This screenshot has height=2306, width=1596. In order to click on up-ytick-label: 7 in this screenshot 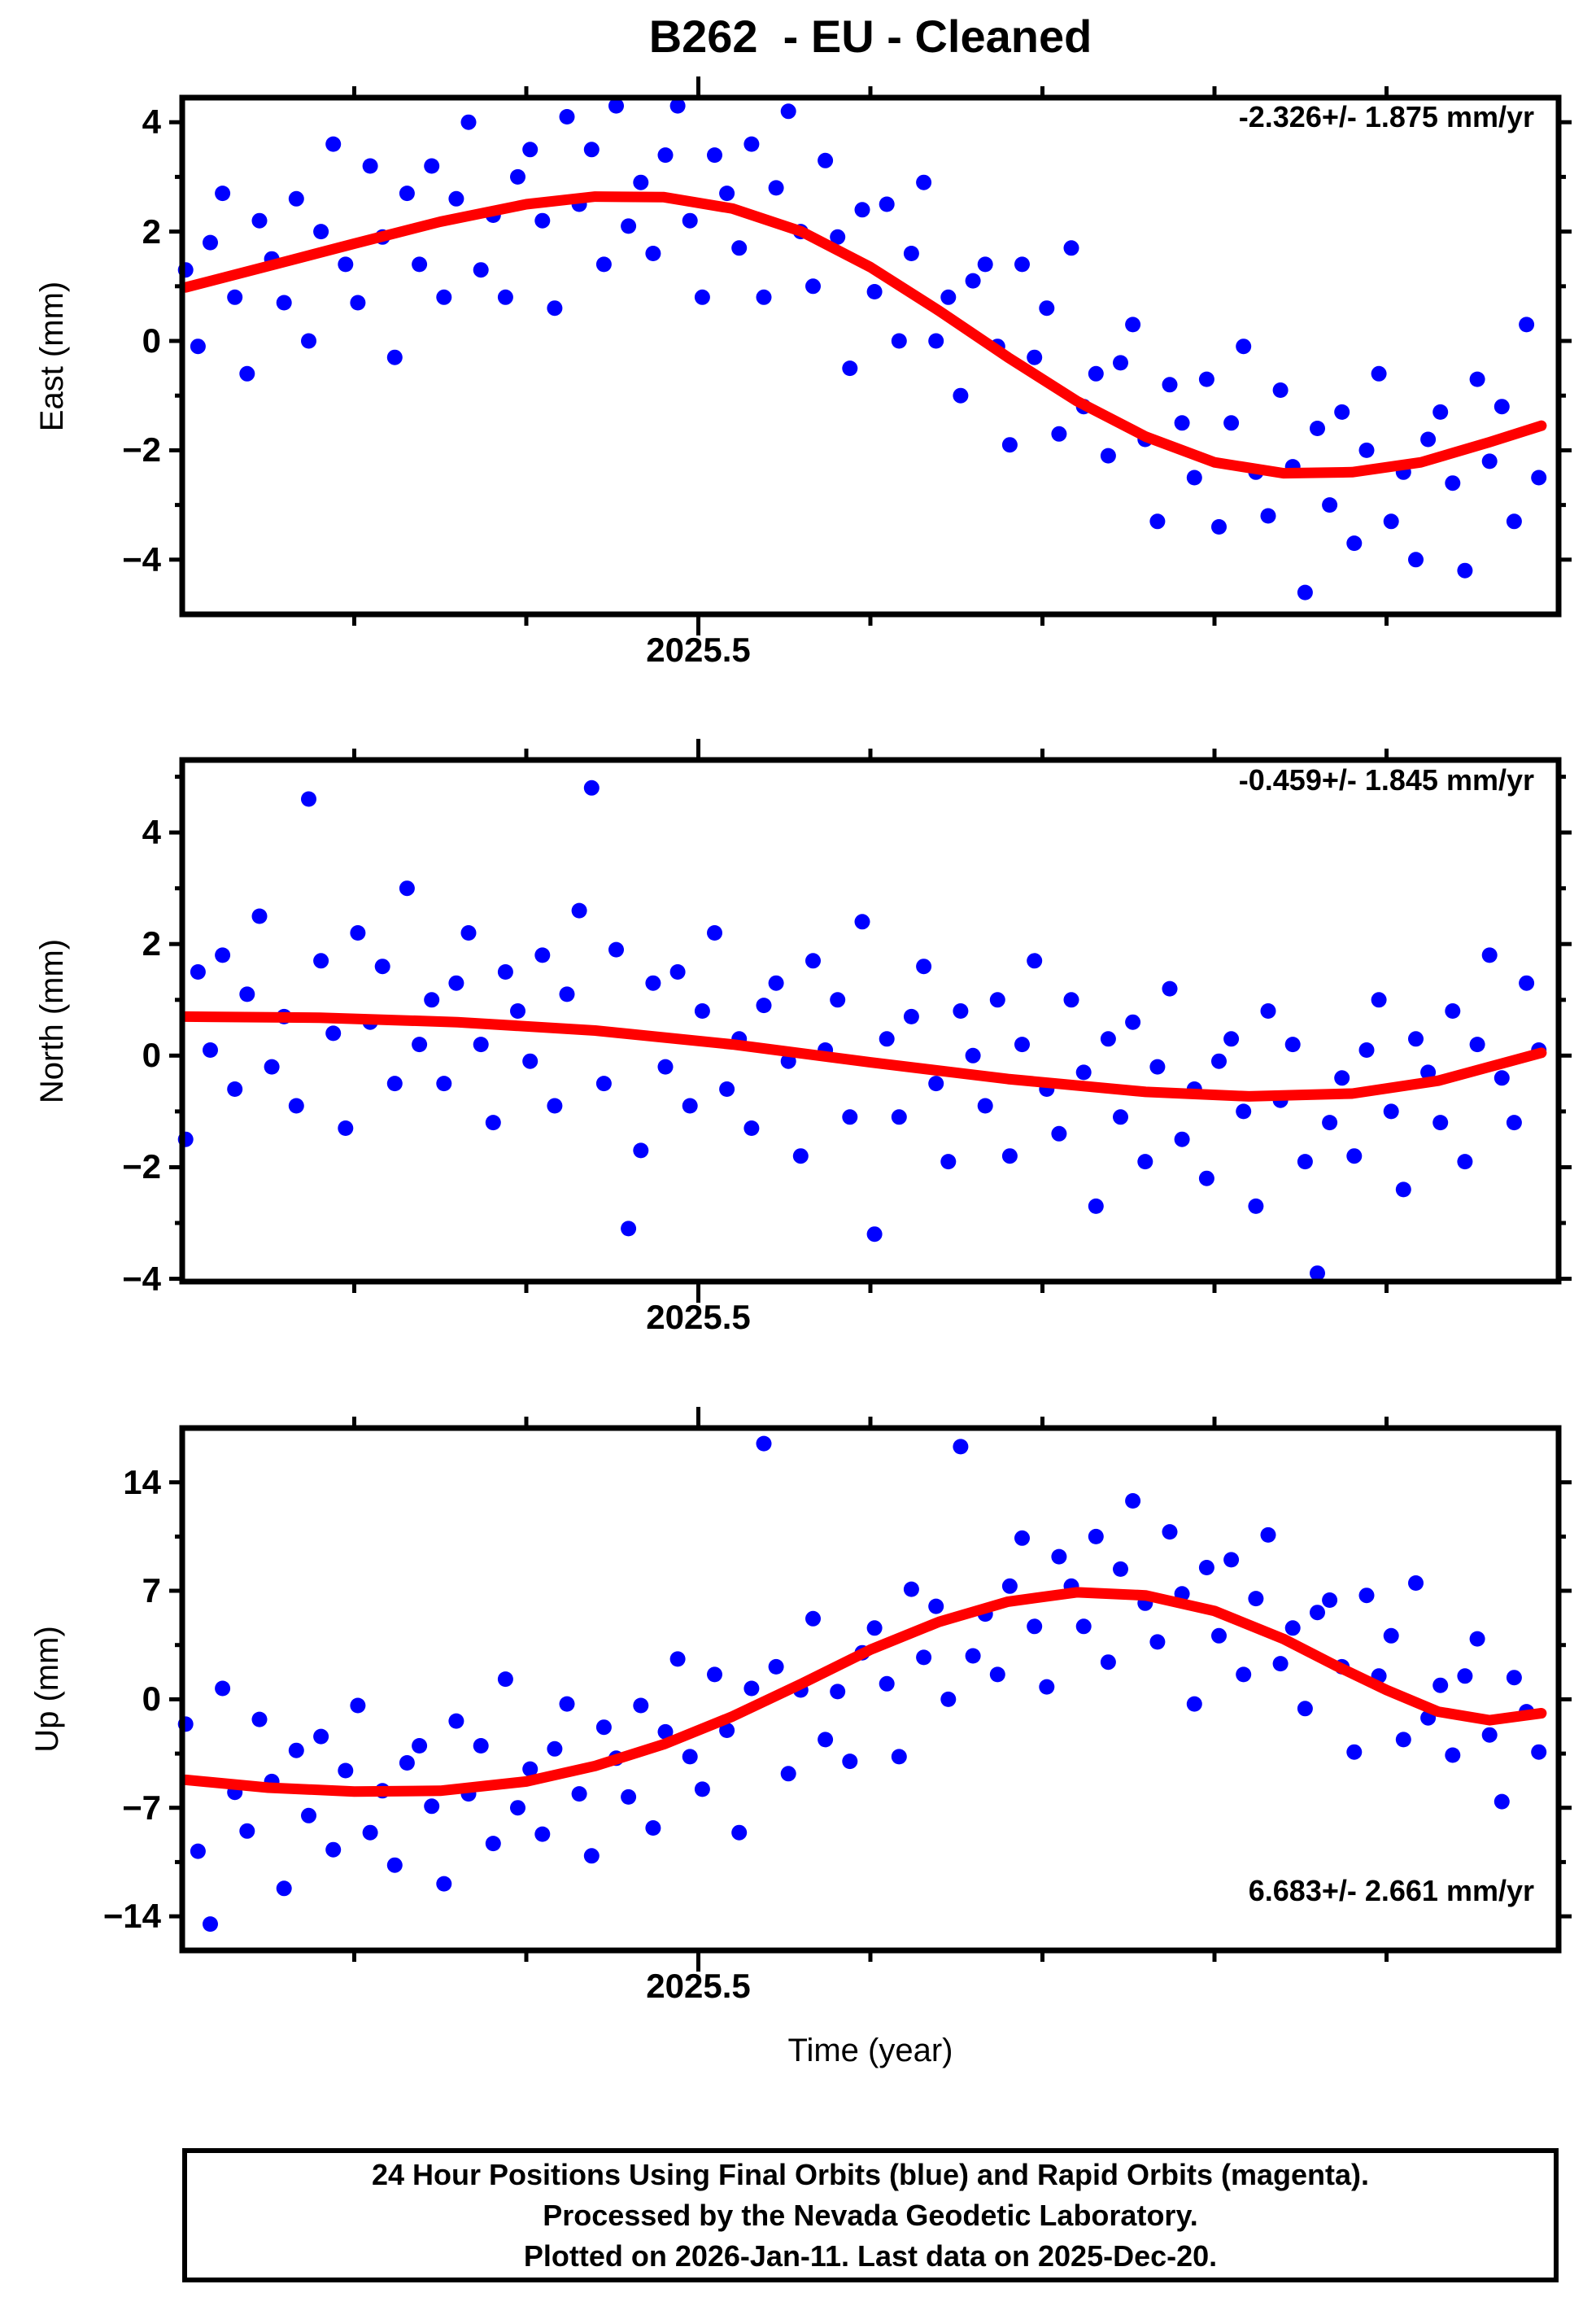, I will do `click(151, 1590)`.